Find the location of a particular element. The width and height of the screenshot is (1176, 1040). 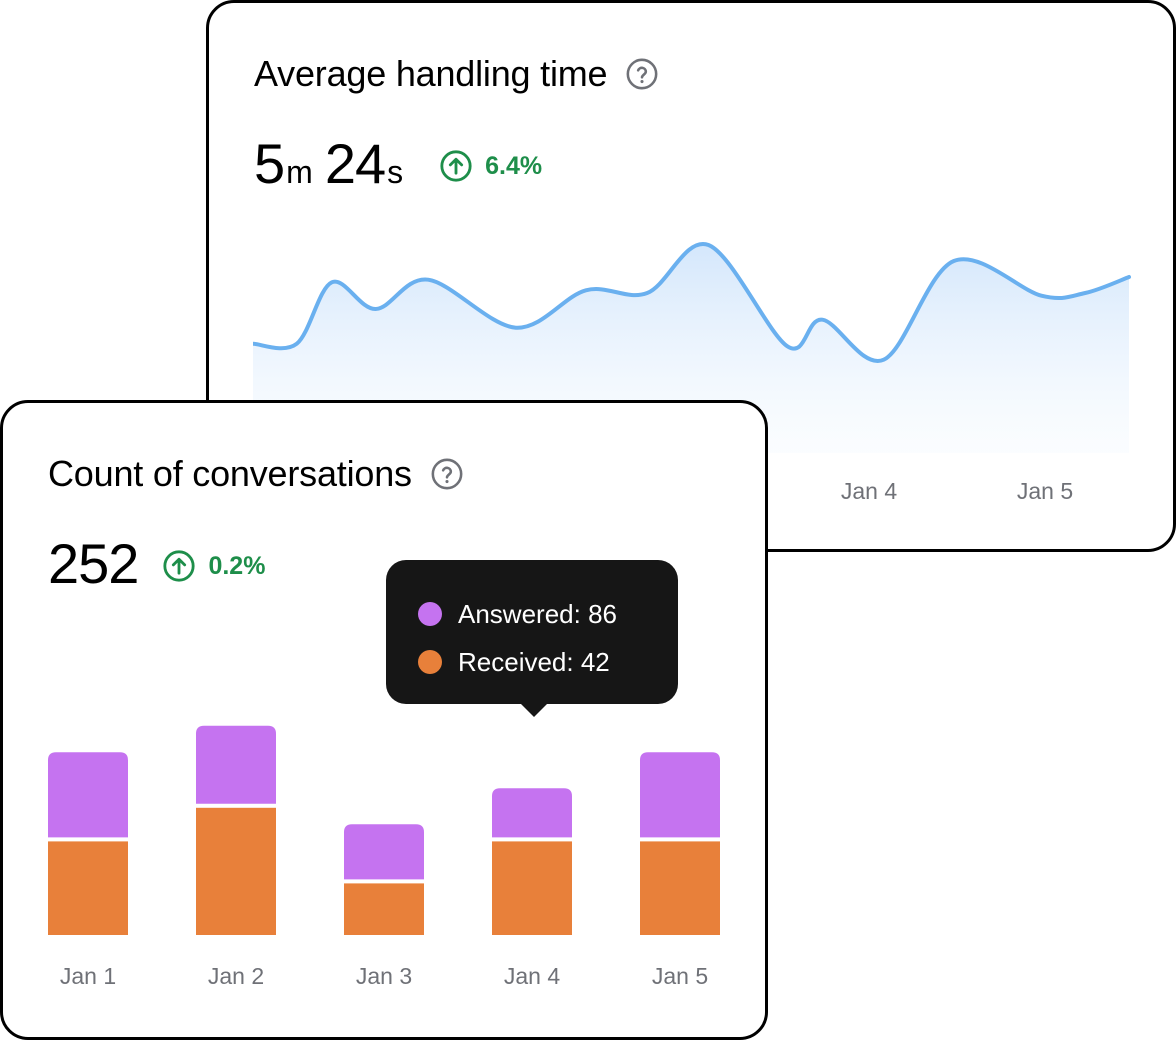

aht-seconds: 24 is located at coordinates (355, 163).